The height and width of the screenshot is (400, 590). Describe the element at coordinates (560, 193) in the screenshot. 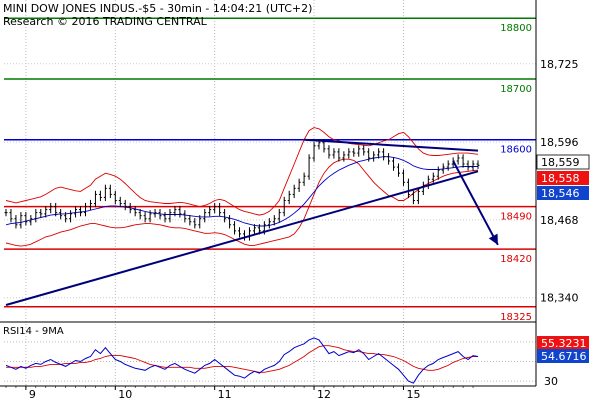

I see `price-tag-blue-label: 18,546` at that location.